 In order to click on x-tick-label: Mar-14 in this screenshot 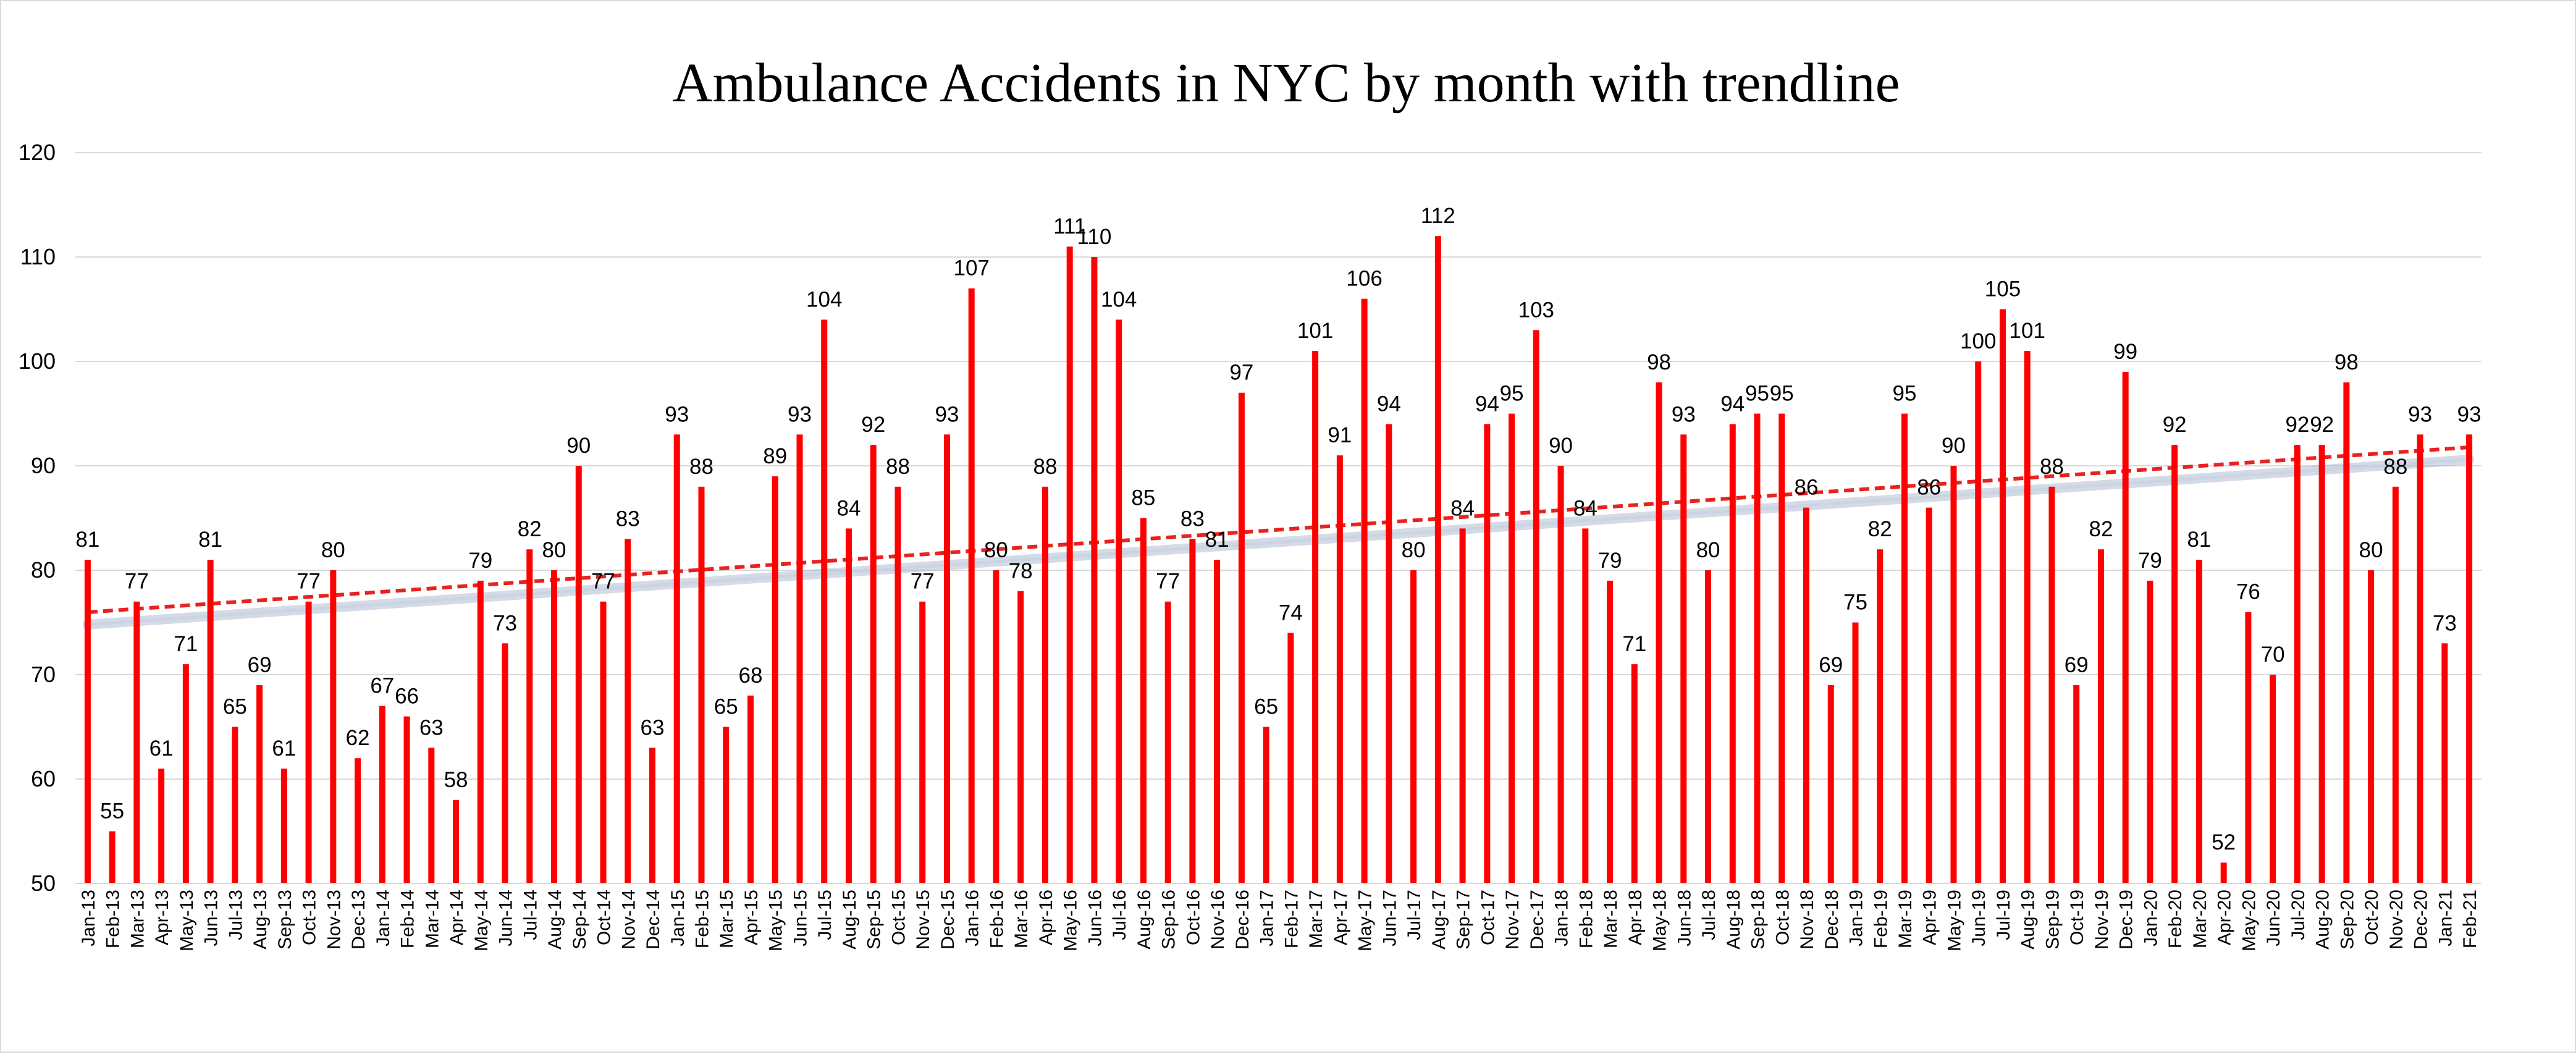, I will do `click(432, 919)`.